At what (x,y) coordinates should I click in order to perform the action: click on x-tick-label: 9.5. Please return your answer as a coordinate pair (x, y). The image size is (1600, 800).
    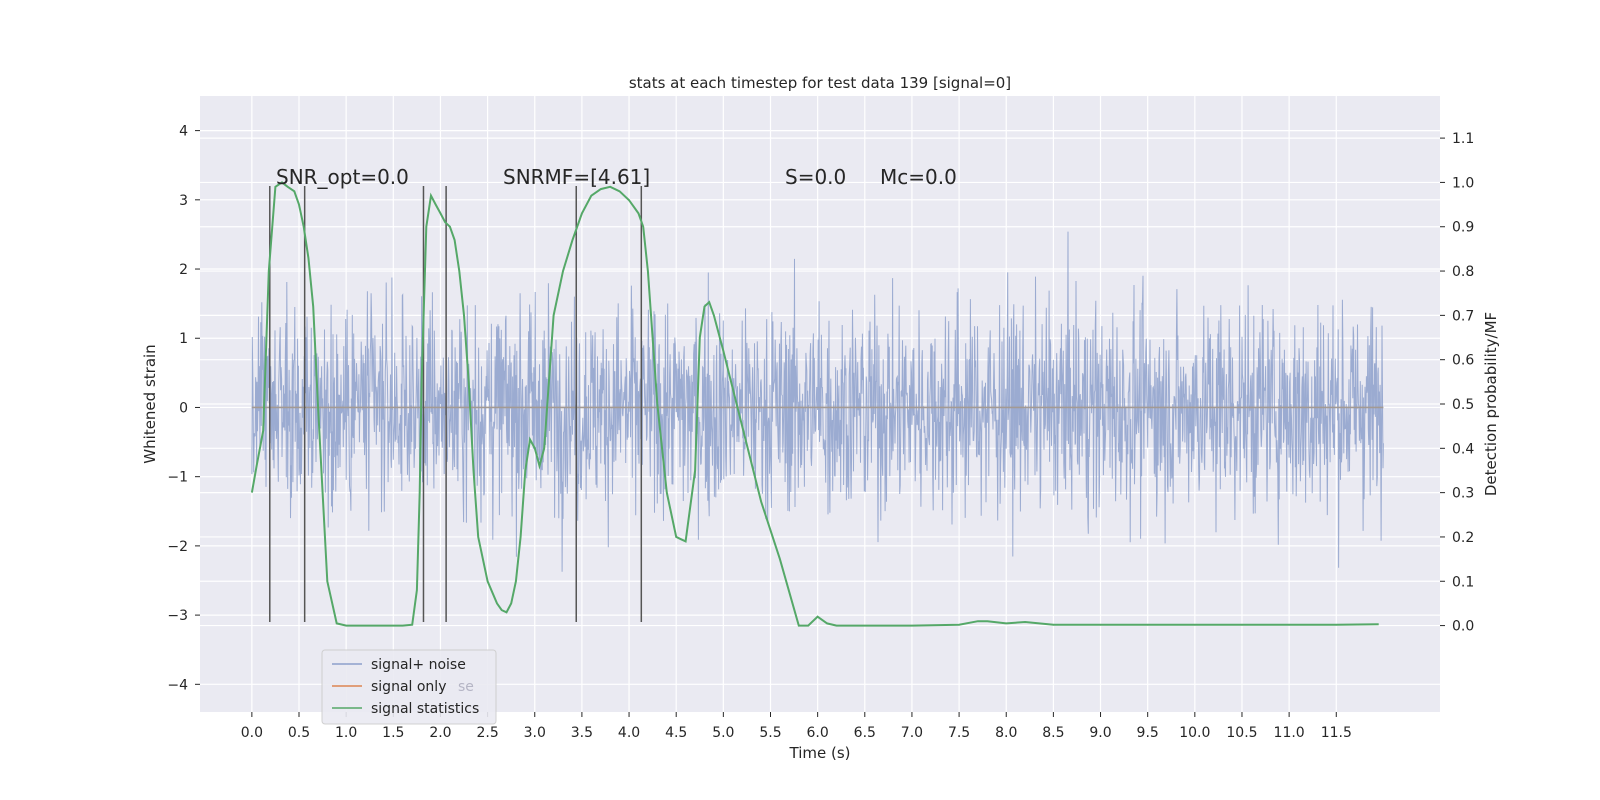
    Looking at the image, I should click on (1148, 733).